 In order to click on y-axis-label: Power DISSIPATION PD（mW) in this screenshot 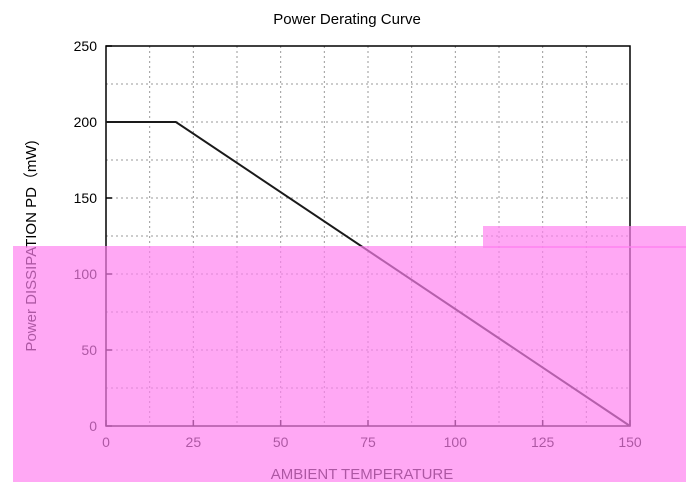, I will do `click(31, 245)`.